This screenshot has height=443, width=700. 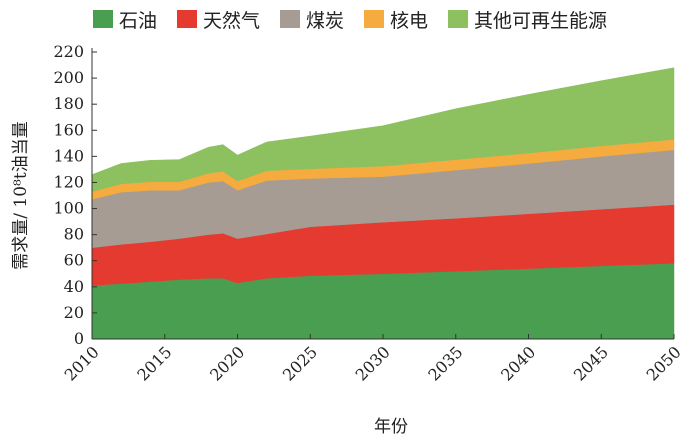 I want to click on legend-item: 煤炭, so click(x=311, y=19).